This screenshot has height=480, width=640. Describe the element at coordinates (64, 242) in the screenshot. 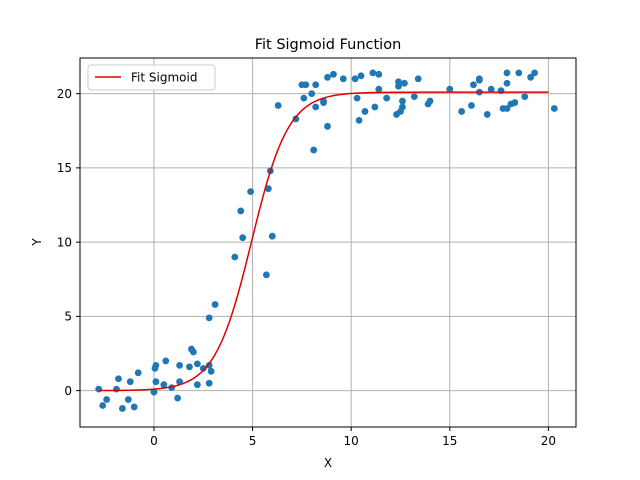

I see `y-tick-label: 10` at that location.